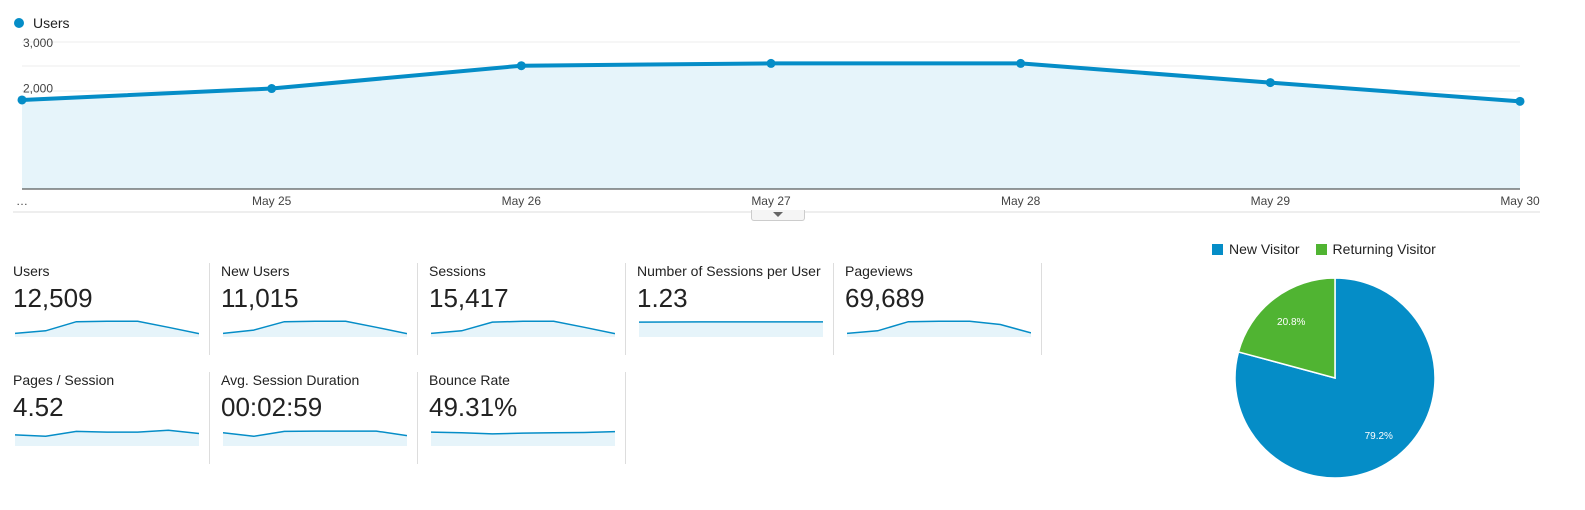 The width and height of the screenshot is (1585, 510). Describe the element at coordinates (522, 201) in the screenshot. I see `x-tick-label: May 26` at that location.